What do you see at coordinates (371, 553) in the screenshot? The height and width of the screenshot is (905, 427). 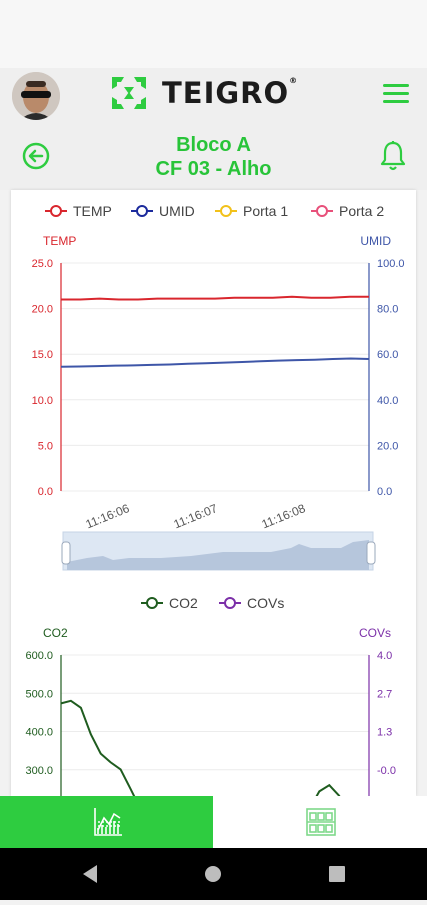 I see `range-handle-right` at bounding box center [371, 553].